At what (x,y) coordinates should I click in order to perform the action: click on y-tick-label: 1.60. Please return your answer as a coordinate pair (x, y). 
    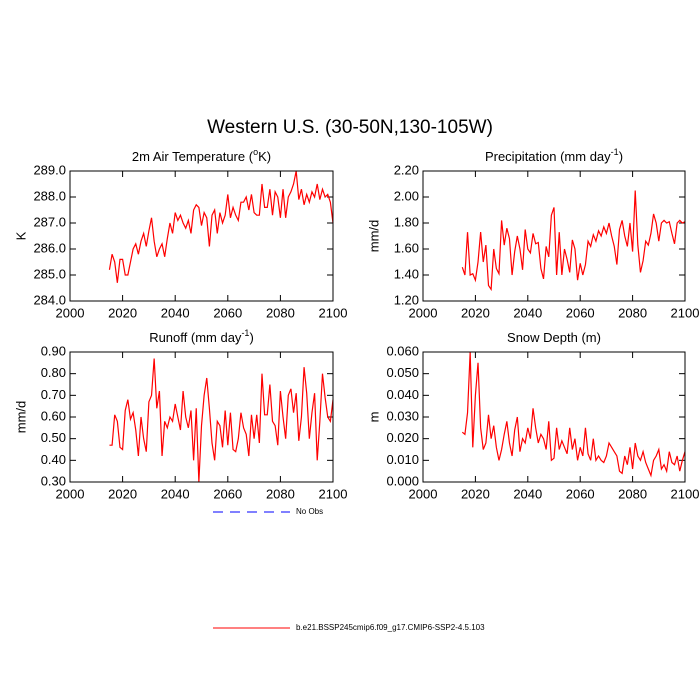
    Looking at the image, I should click on (406, 247).